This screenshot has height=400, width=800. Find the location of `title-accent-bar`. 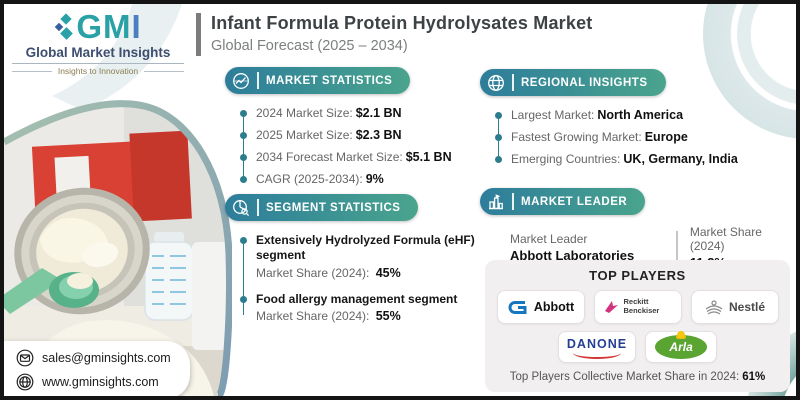

title-accent-bar is located at coordinates (198, 34).